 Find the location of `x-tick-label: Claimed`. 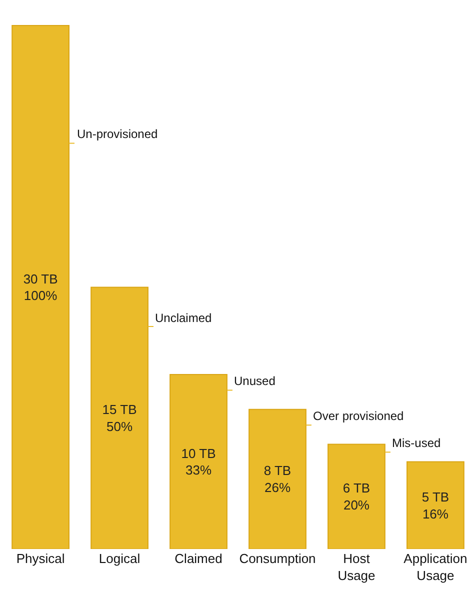

x-tick-label: Claimed is located at coordinates (198, 558).